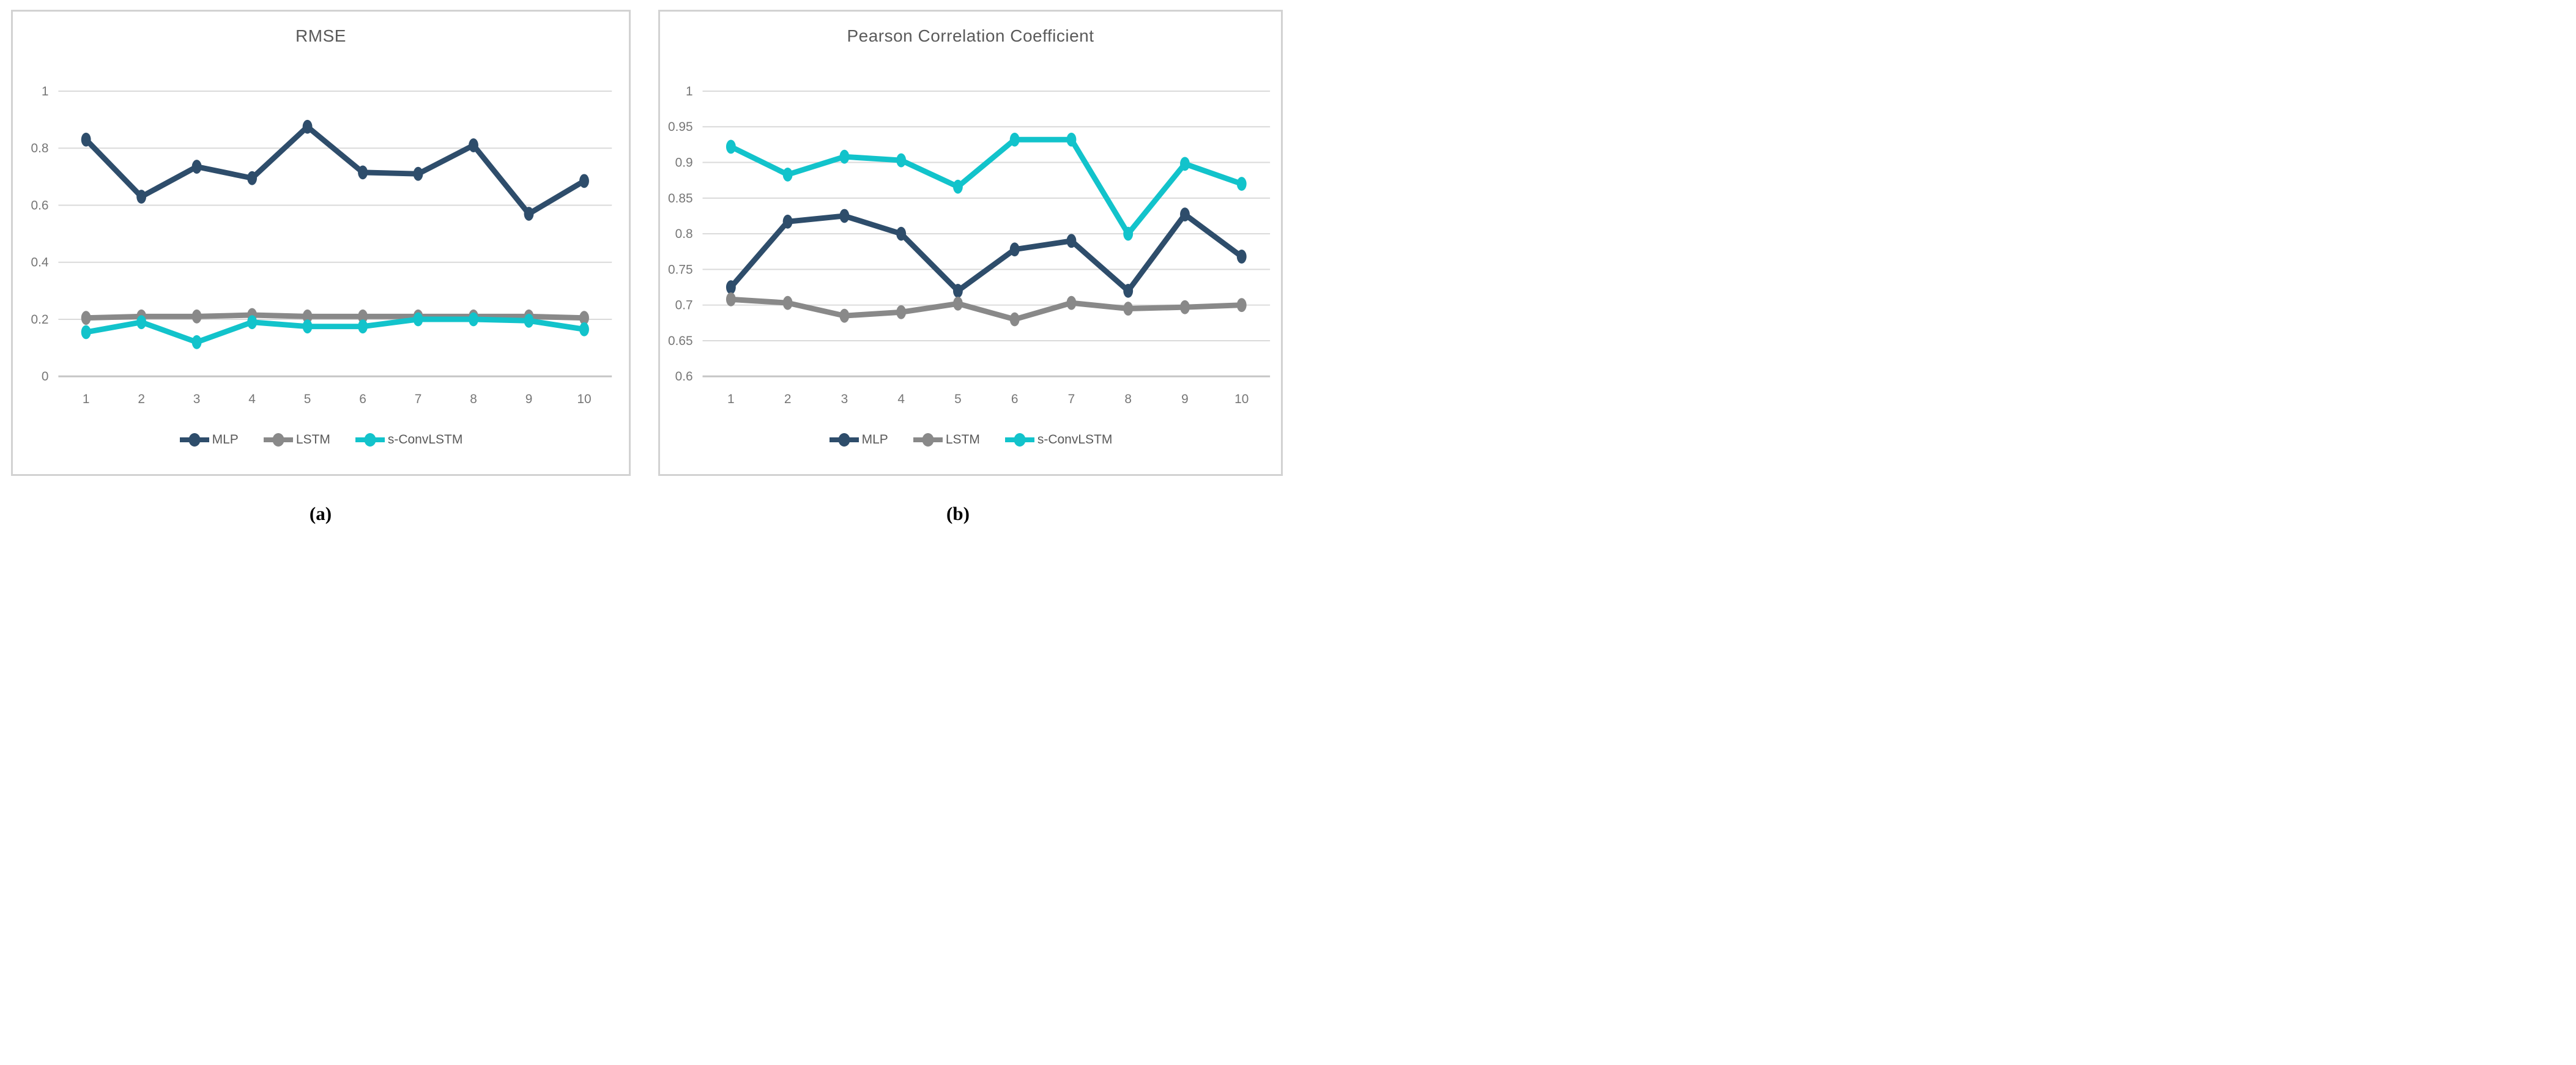 The height and width of the screenshot is (1065, 2576). Describe the element at coordinates (362, 399) in the screenshot. I see `x-tick-label: 6` at that location.